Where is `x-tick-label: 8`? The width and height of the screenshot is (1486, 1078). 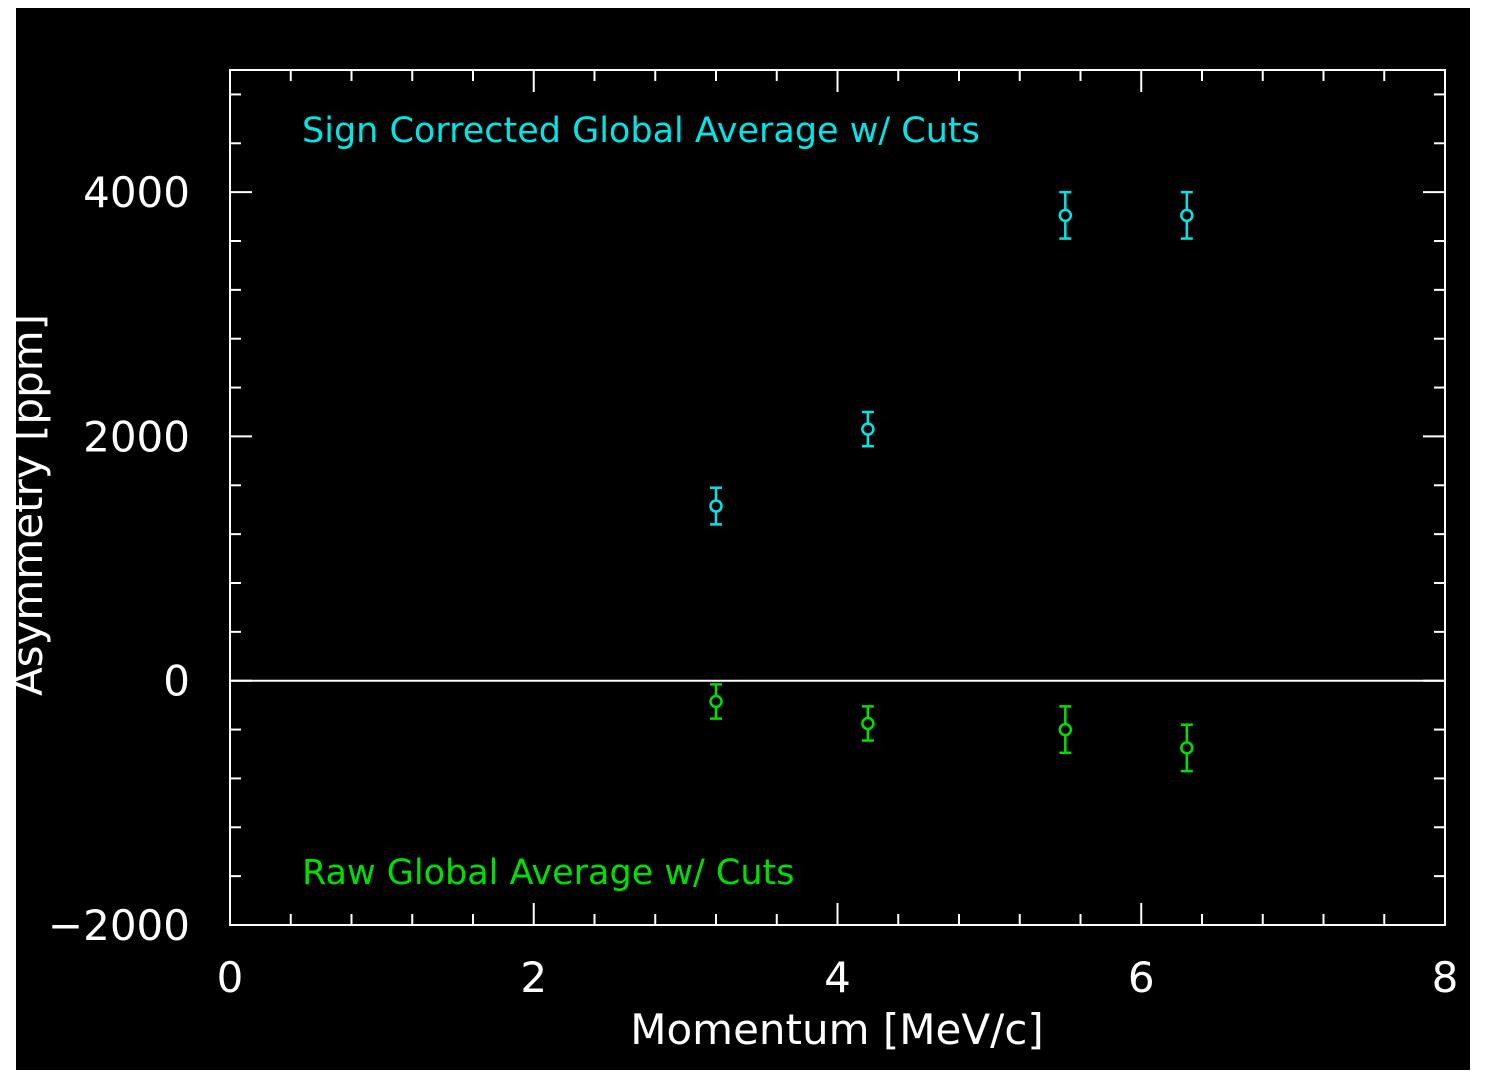 x-tick-label: 8 is located at coordinates (1445, 977).